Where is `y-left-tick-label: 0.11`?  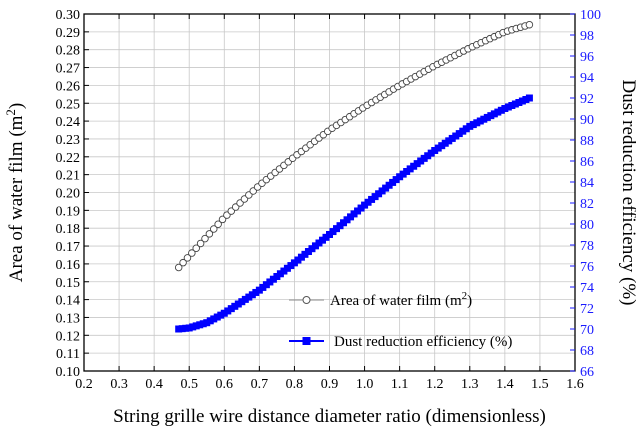
y-left-tick-label: 0.11 is located at coordinates (68, 354).